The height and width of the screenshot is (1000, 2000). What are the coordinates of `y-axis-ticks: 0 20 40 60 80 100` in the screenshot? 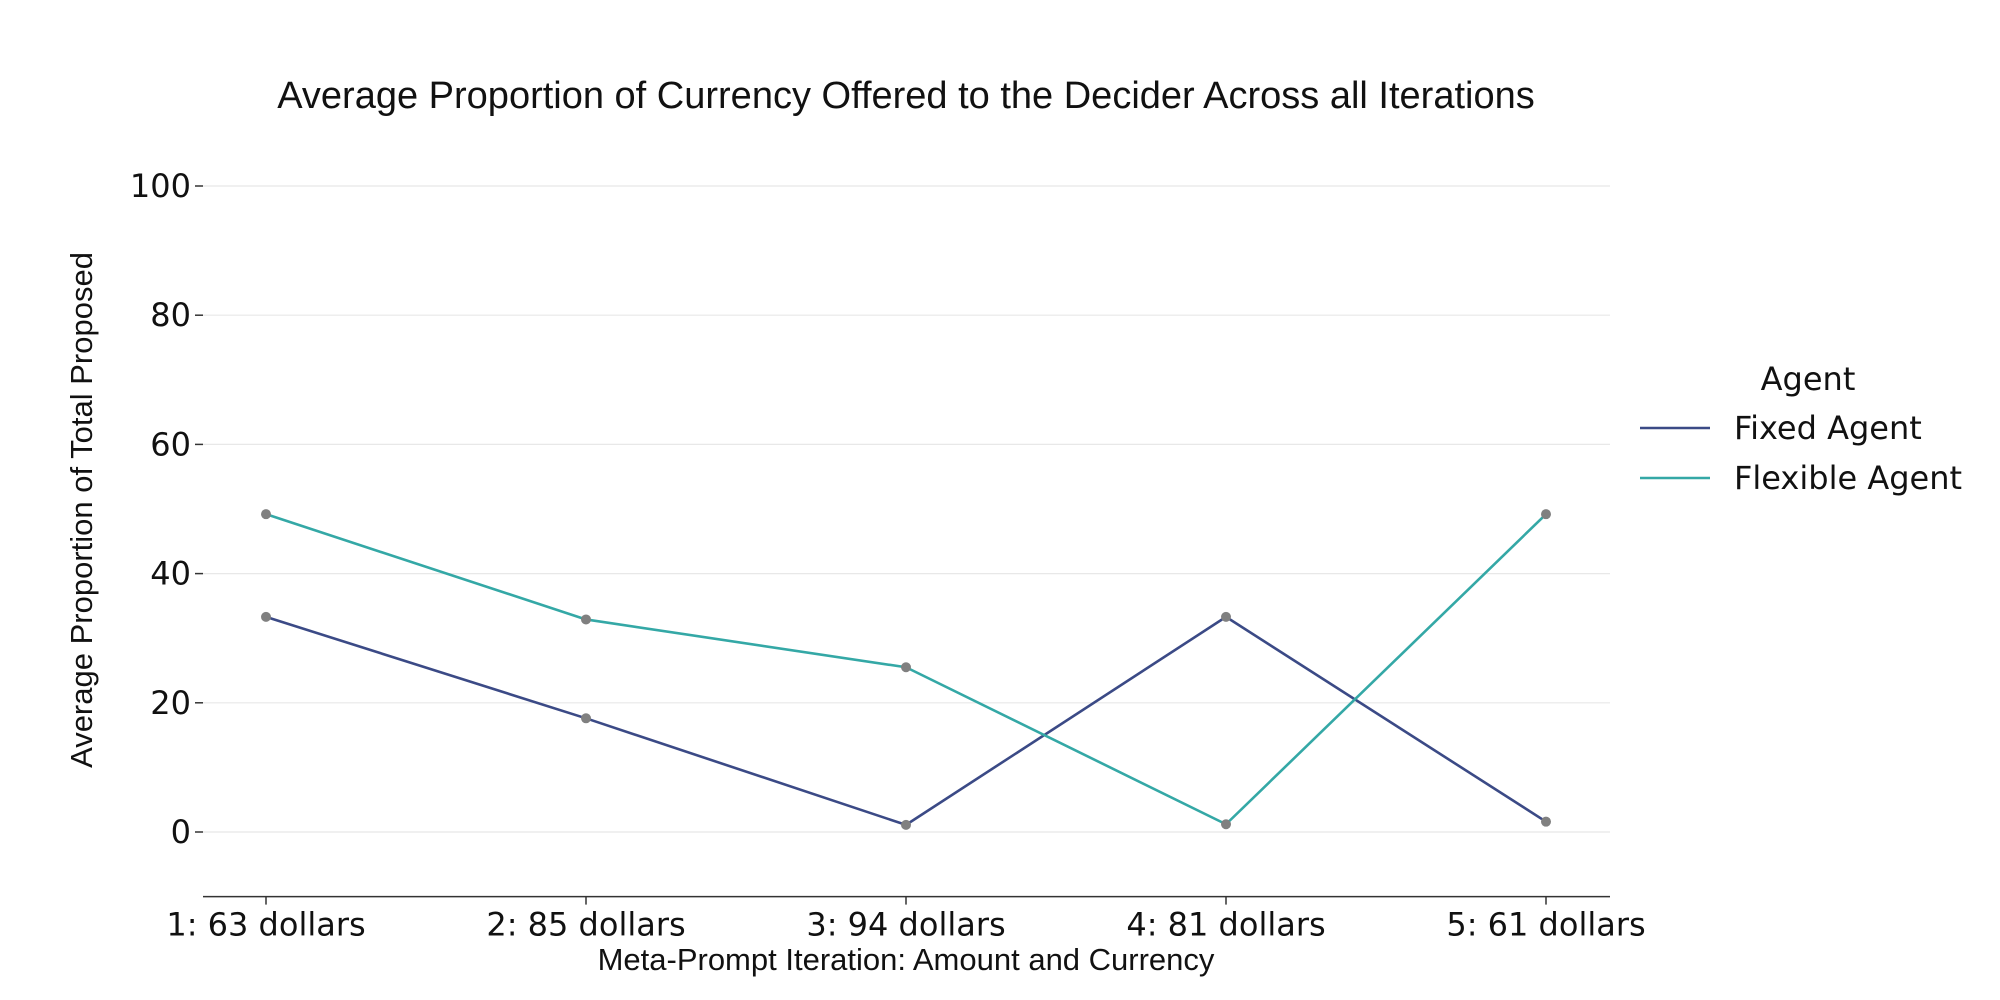 It's located at (166, 509).